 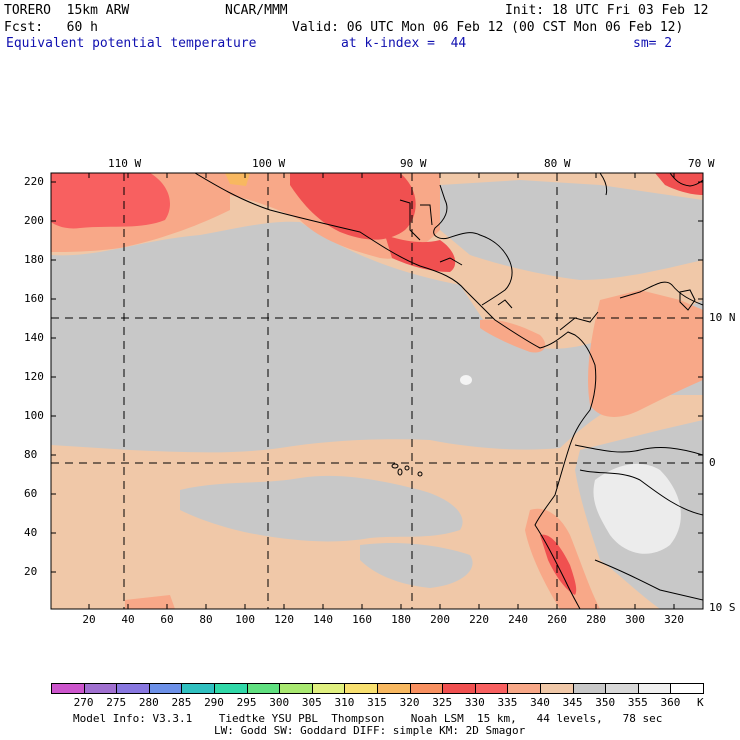 I want to click on light-patch-east, so click(x=637, y=508).